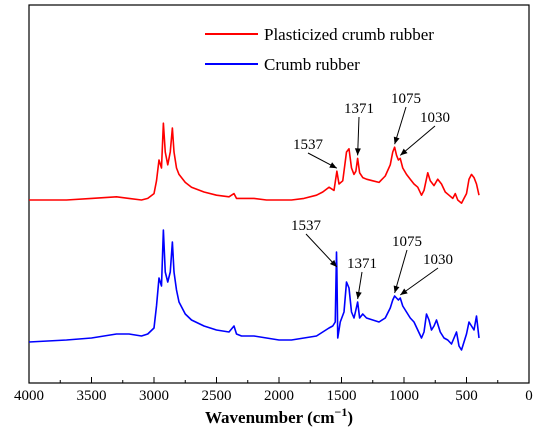 This screenshot has height=435, width=550. I want to click on x-tick-label: 0, so click(529, 396).